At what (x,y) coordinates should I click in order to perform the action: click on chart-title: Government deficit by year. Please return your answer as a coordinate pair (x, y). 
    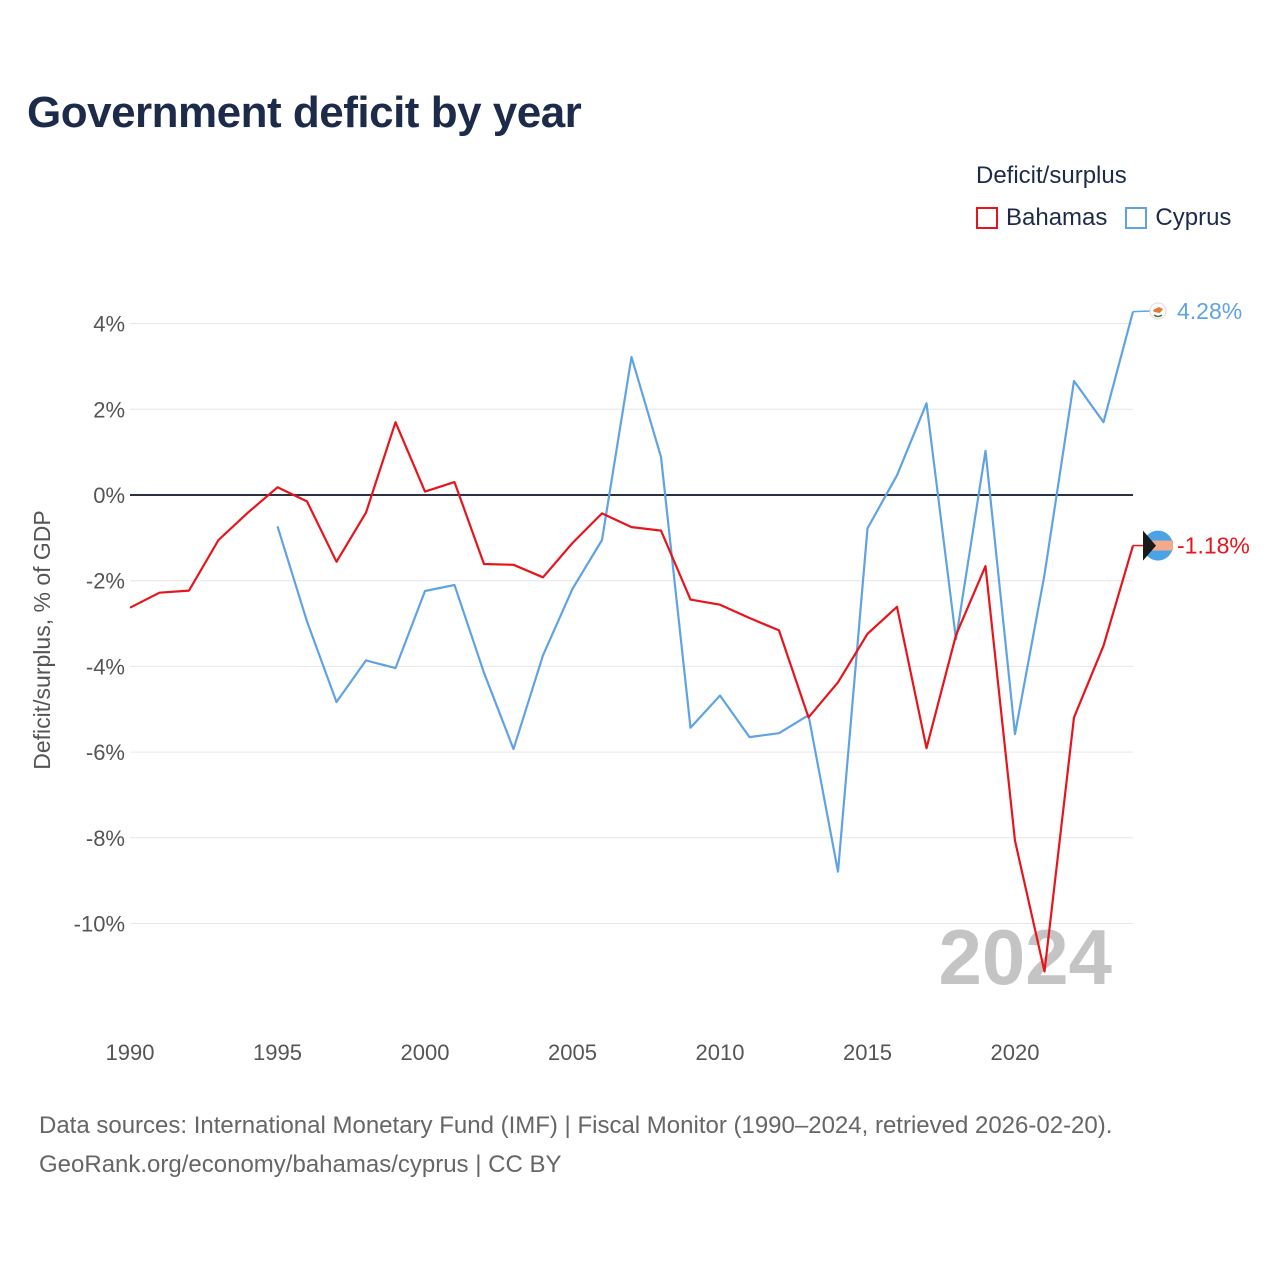
    Looking at the image, I should click on (304, 112).